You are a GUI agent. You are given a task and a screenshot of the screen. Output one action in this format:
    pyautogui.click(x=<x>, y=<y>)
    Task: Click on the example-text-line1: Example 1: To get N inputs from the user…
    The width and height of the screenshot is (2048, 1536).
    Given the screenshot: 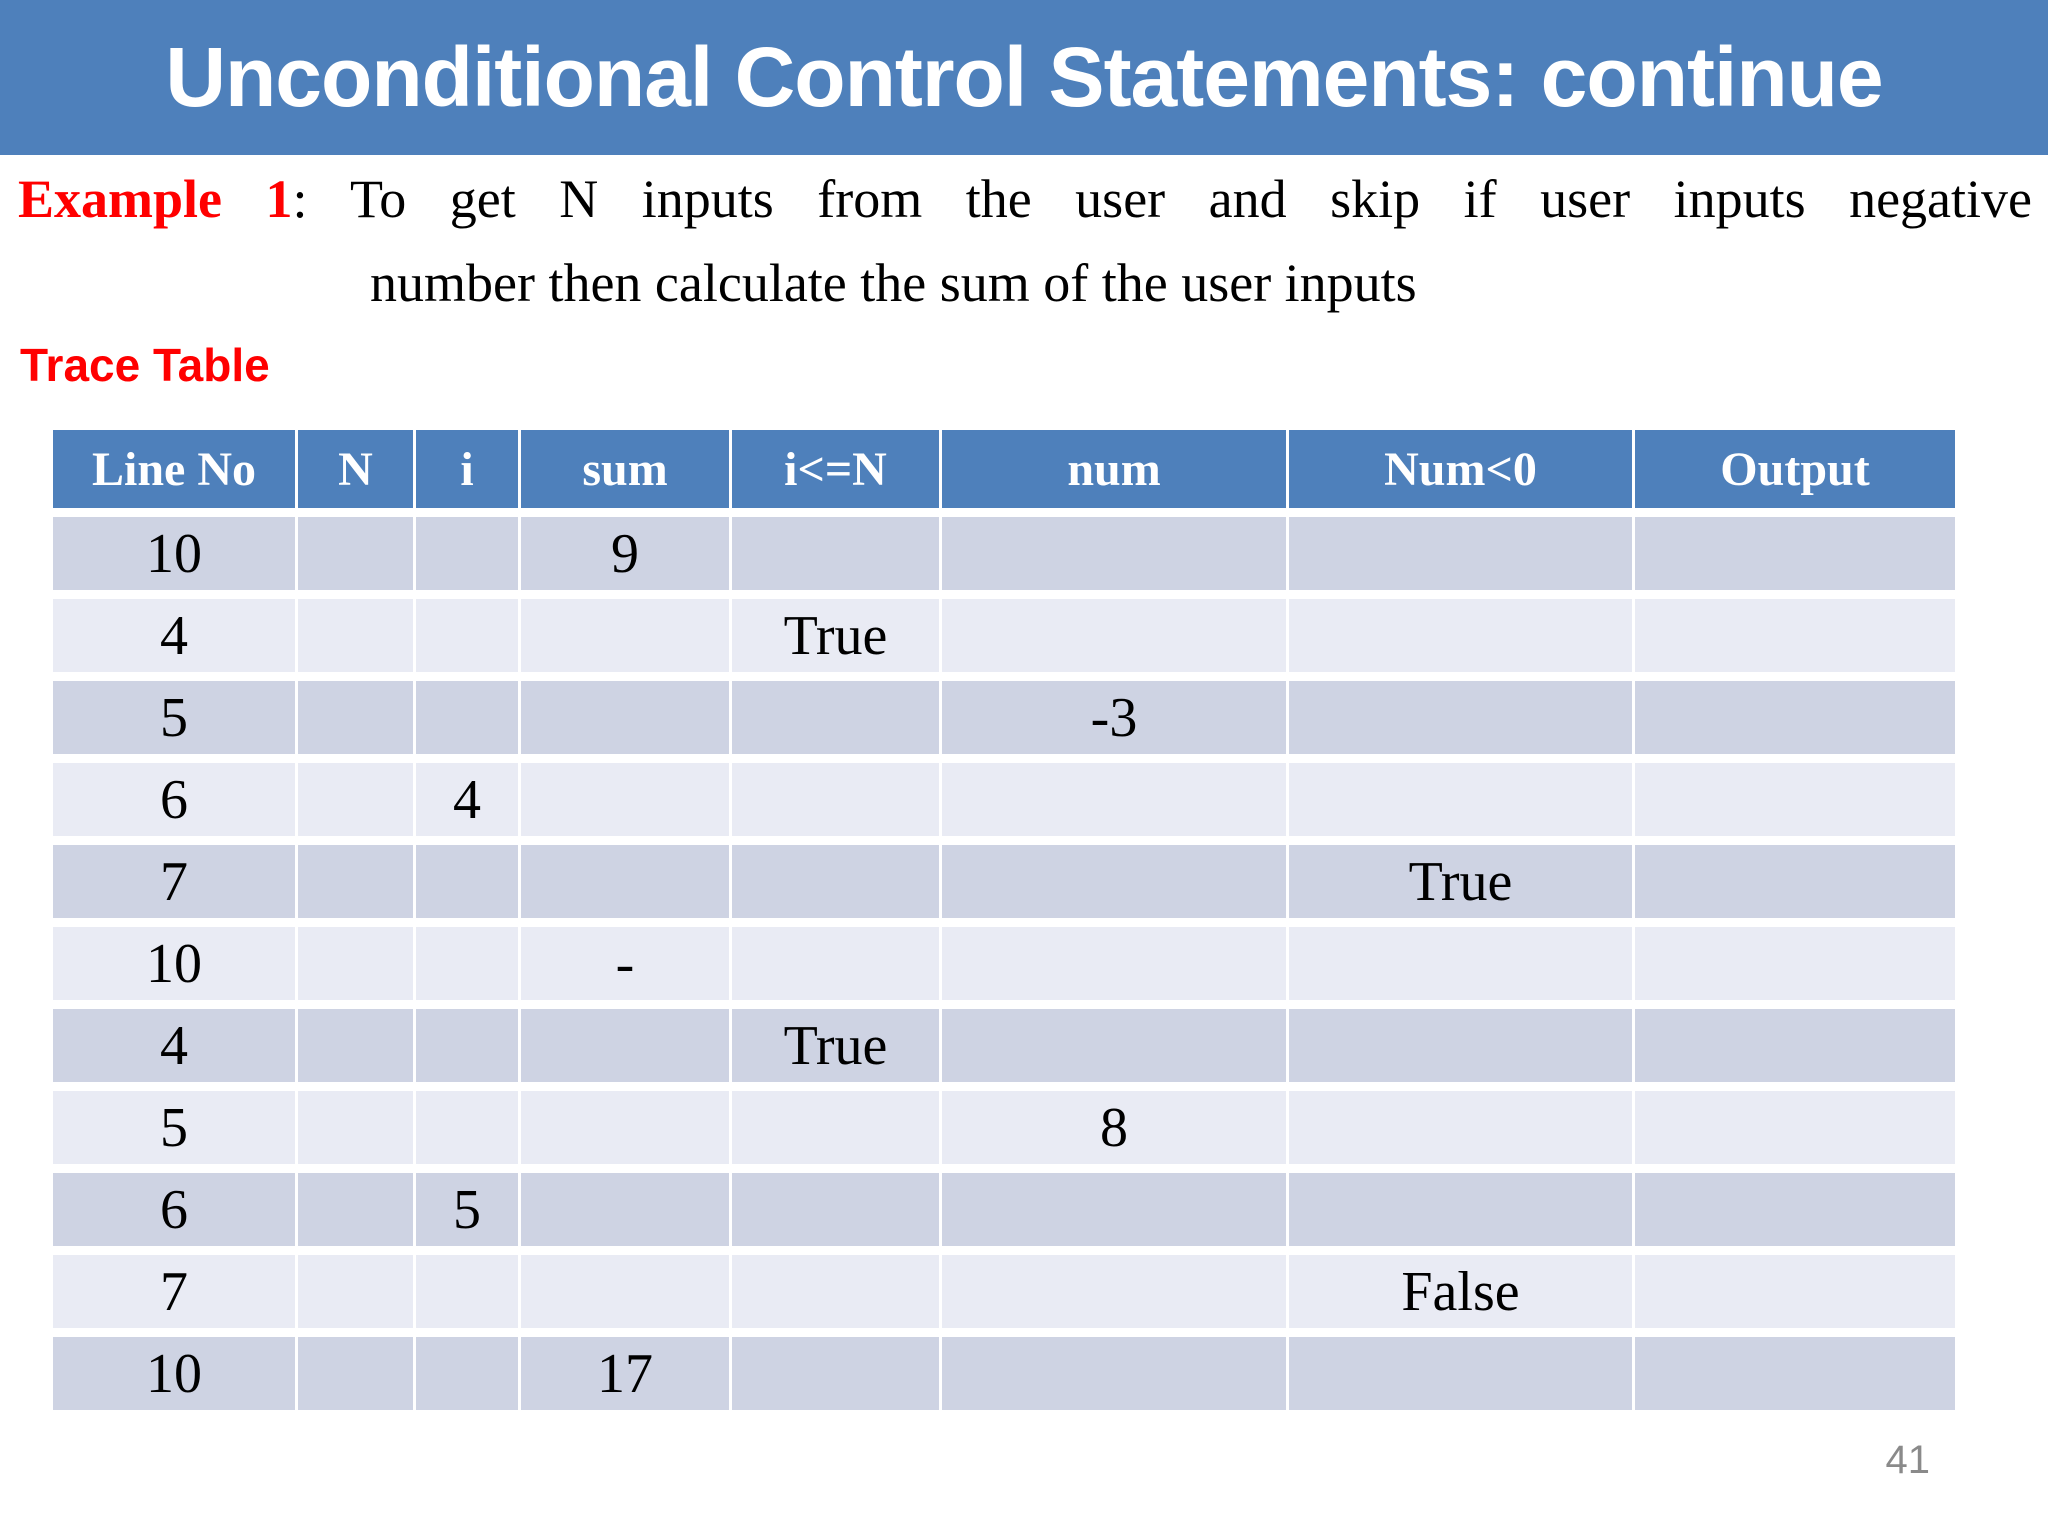 What is the action you would take?
    pyautogui.click(x=1025, y=199)
    